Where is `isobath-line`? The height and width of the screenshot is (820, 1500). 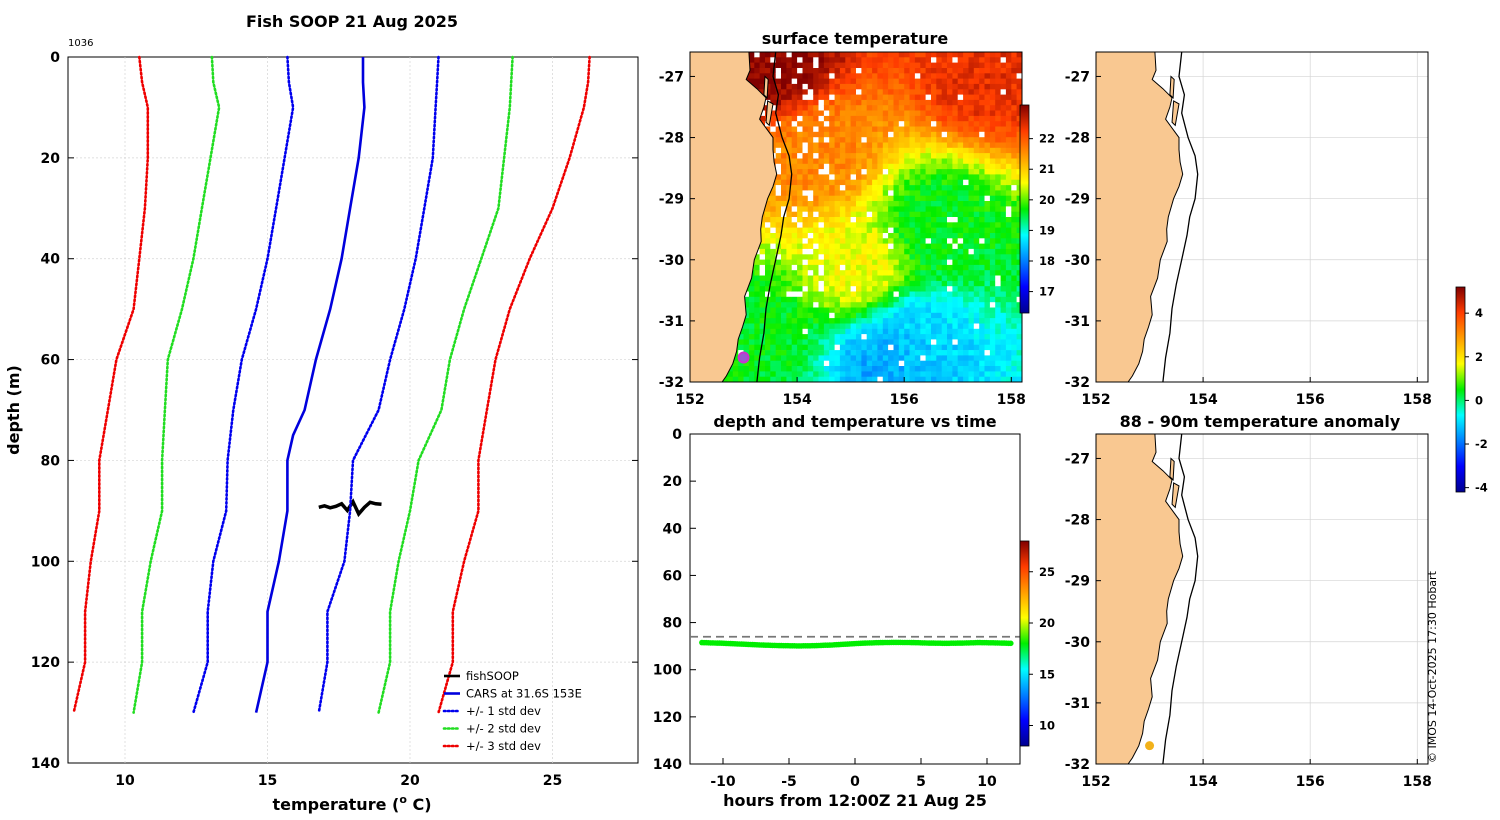
isobath-line is located at coordinates (1180, 217).